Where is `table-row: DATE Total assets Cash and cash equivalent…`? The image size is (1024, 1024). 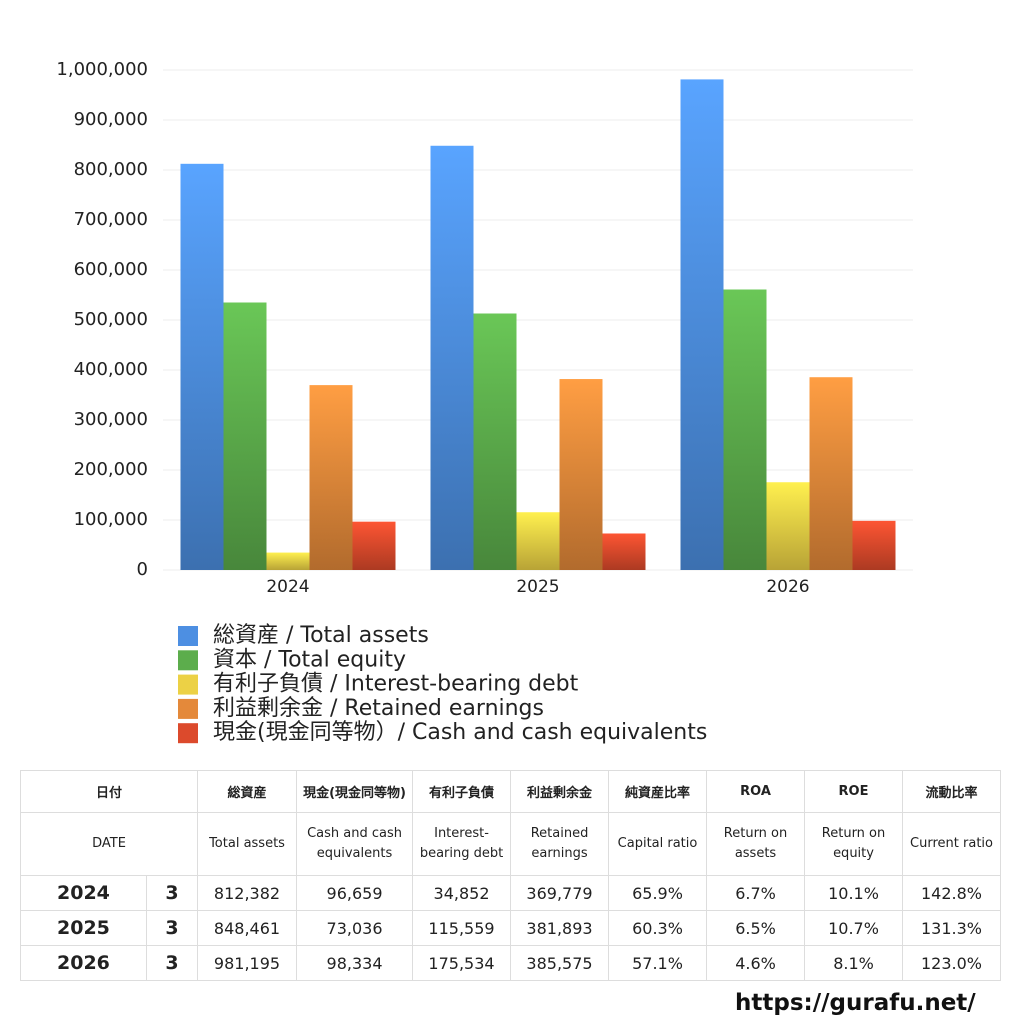
table-row: DATE Total assets Cash and cash equivalent… is located at coordinates (510, 844).